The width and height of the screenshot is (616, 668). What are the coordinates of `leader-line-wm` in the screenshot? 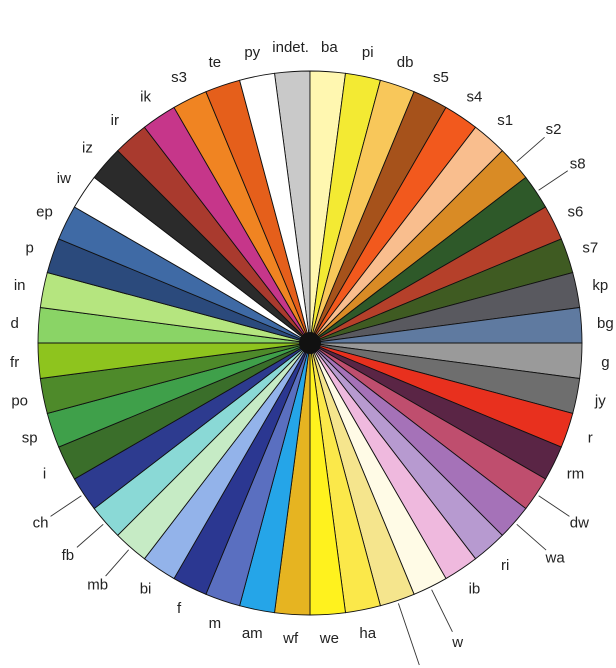 It's located at (408, 634).